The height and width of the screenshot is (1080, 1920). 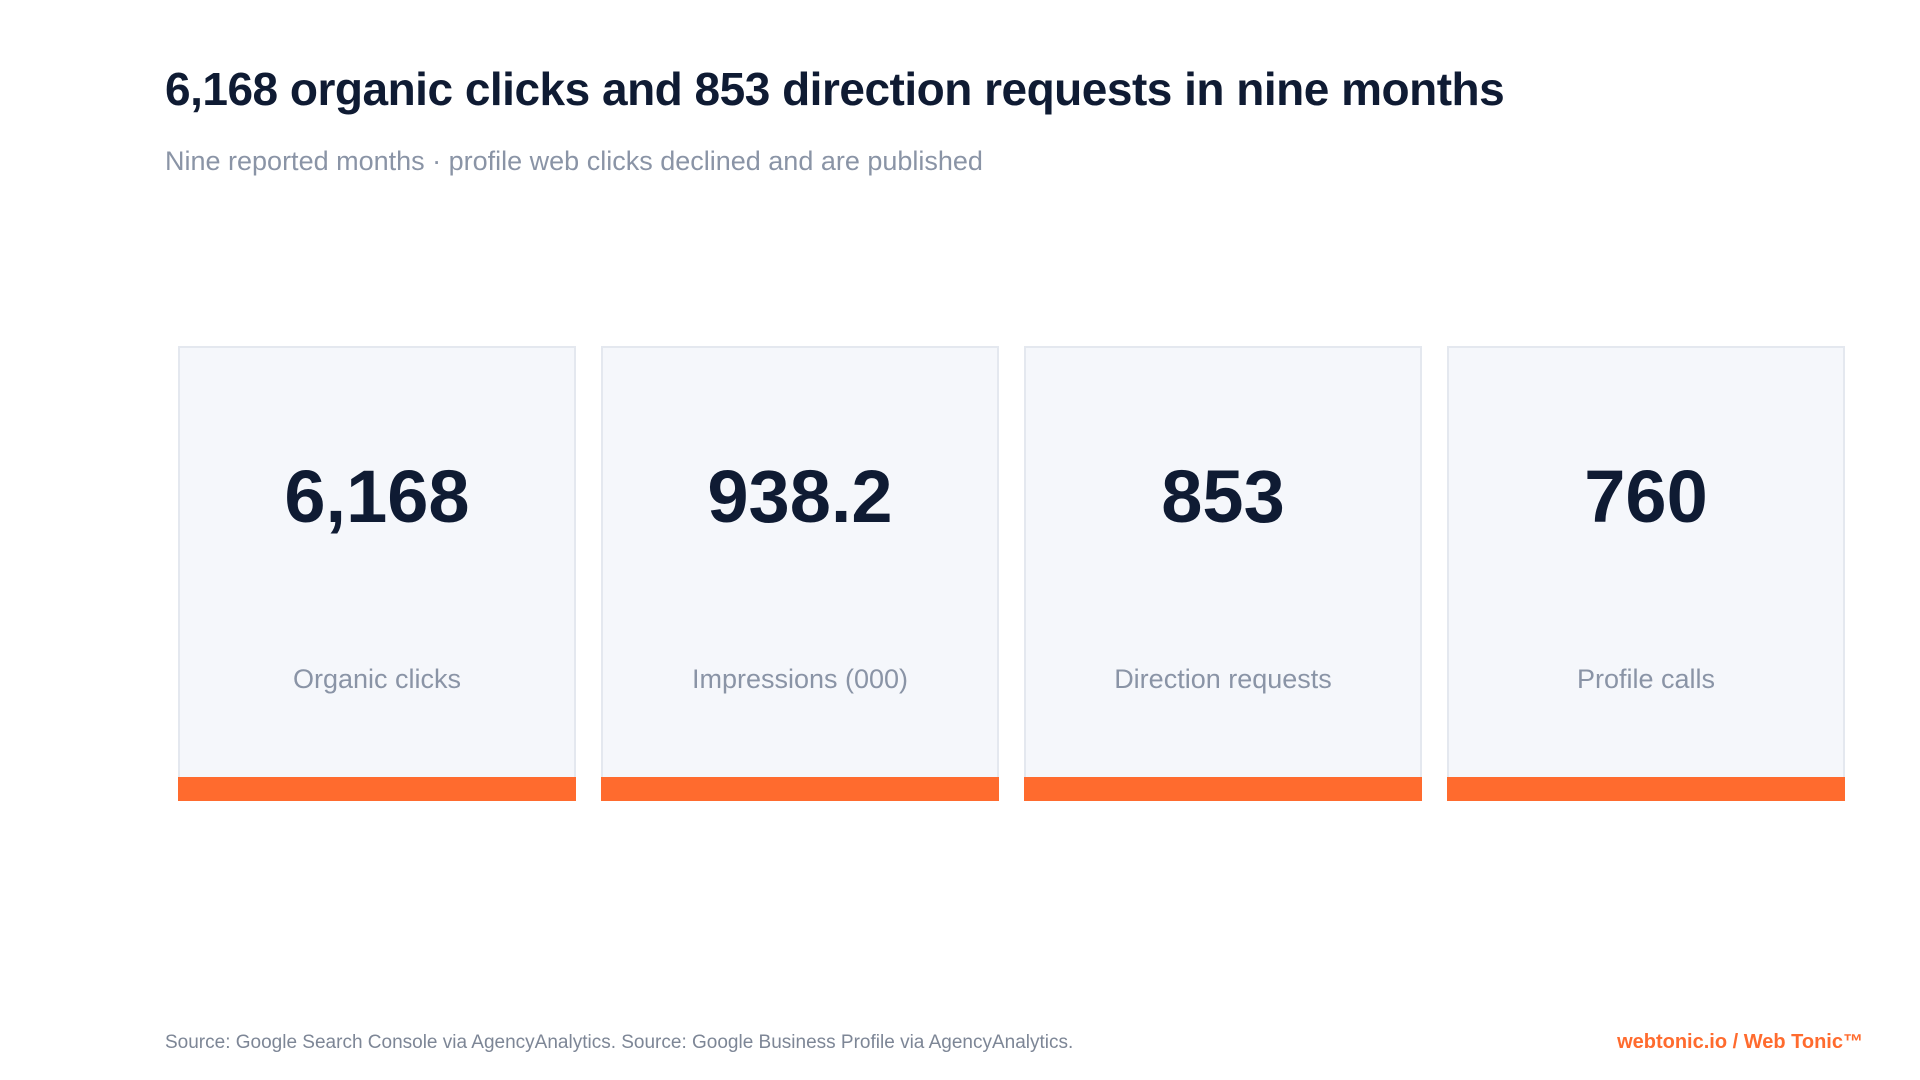 I want to click on kpi-label: Organic clicks, so click(x=377, y=679).